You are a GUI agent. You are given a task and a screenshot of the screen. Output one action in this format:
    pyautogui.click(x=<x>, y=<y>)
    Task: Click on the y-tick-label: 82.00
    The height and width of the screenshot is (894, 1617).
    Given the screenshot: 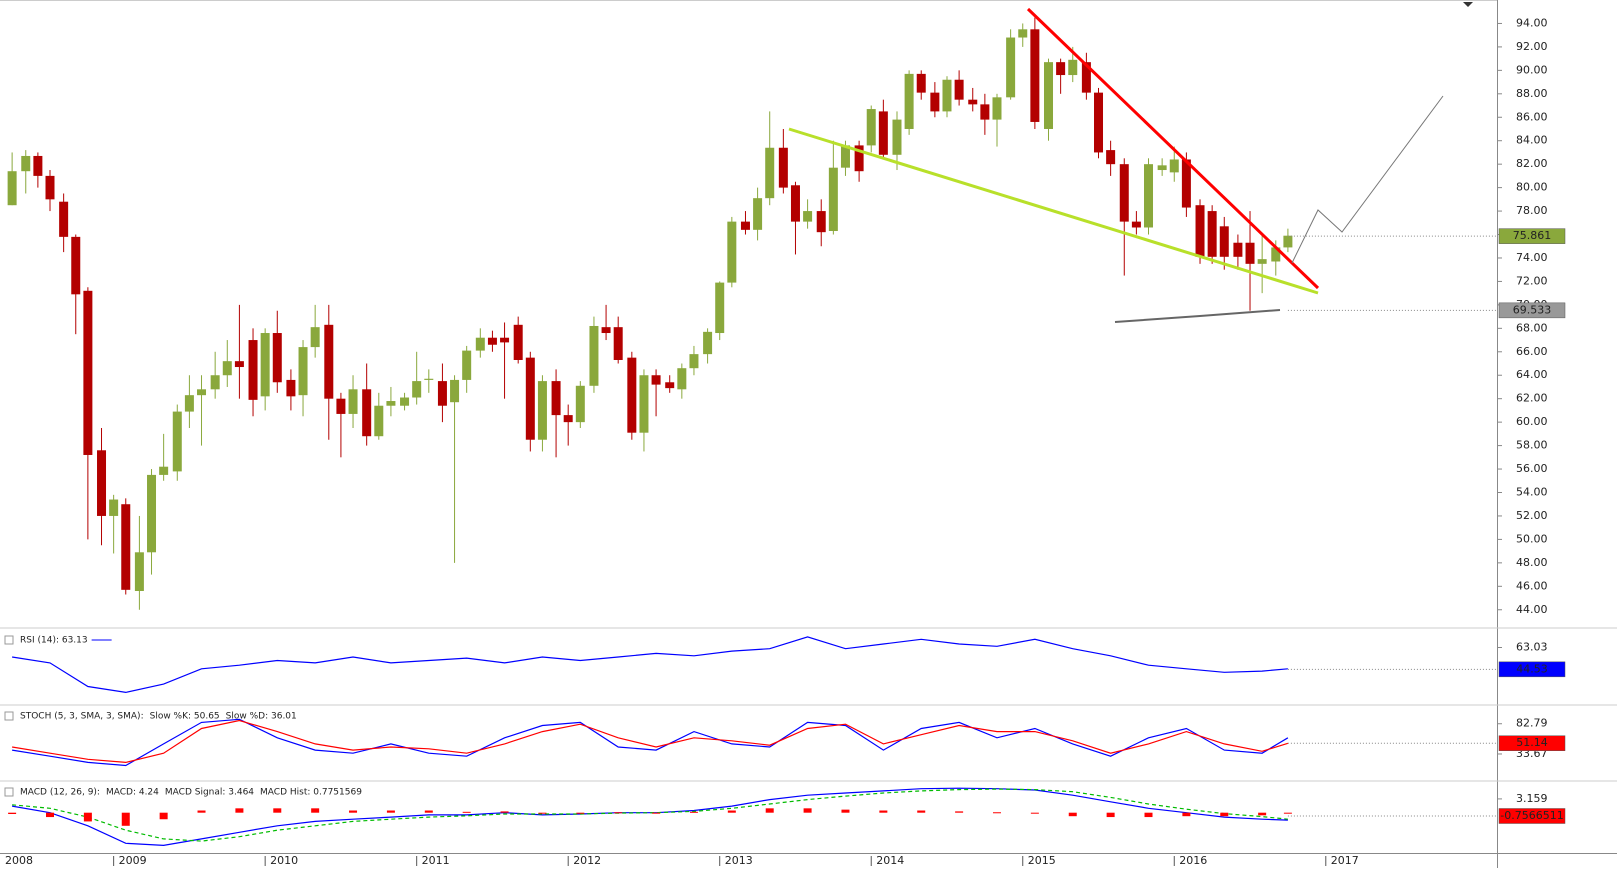 What is the action you would take?
    pyautogui.click(x=1532, y=163)
    